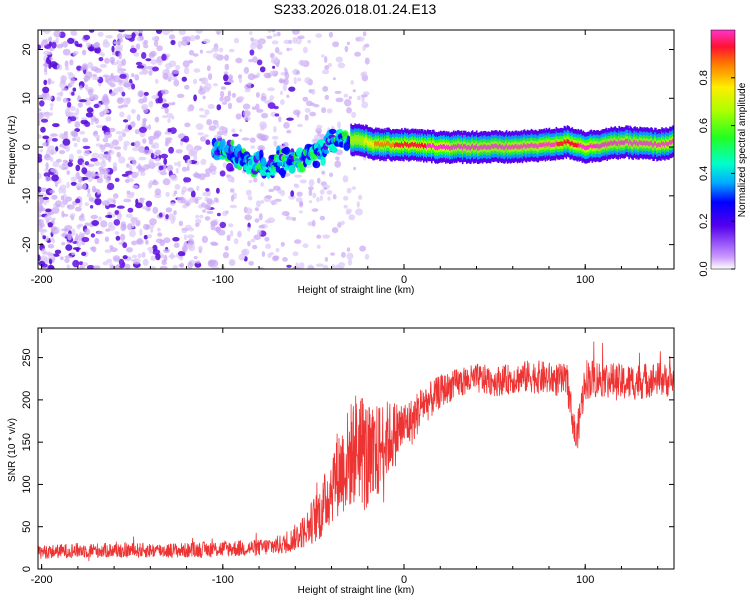 Image resolution: width=750 pixels, height=600 pixels. I want to click on spectrogram-signal-blob, so click(268, 174).